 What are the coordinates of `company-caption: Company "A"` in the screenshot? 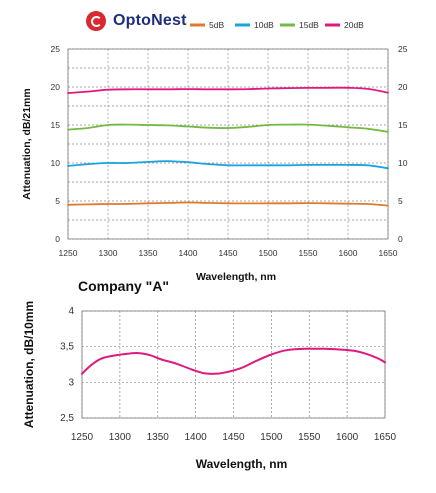 It's located at (123, 286).